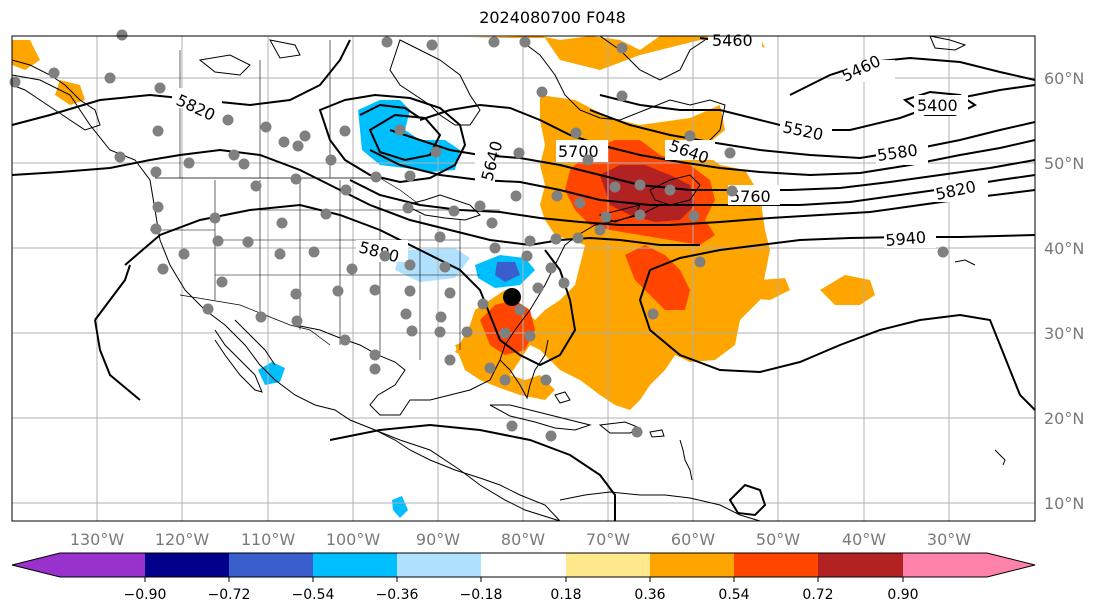 This screenshot has height=615, width=1105. What do you see at coordinates (145, 595) in the screenshot?
I see `colorbar-tick-1: −0.90` at bounding box center [145, 595].